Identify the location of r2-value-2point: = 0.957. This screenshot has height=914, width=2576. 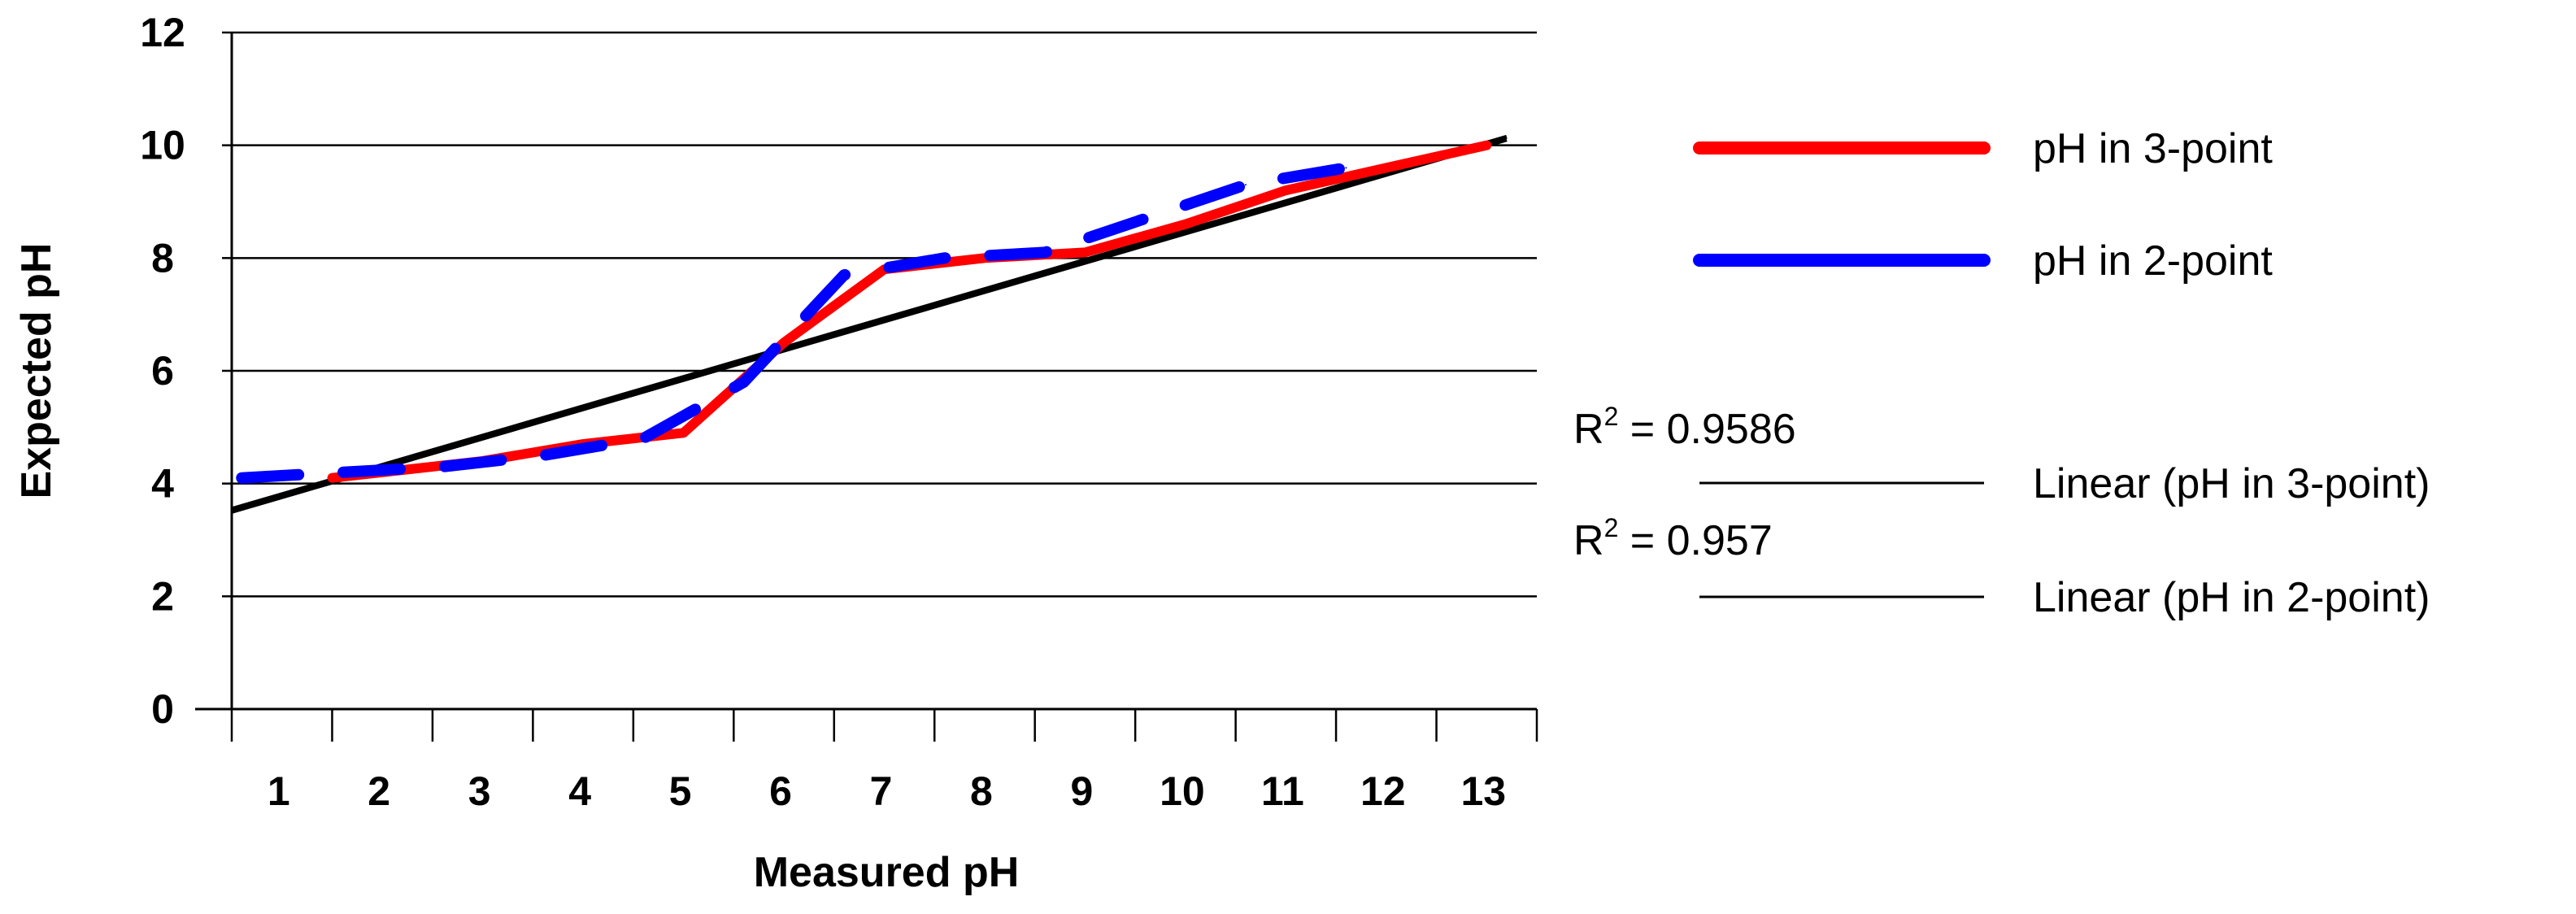
(1695, 540).